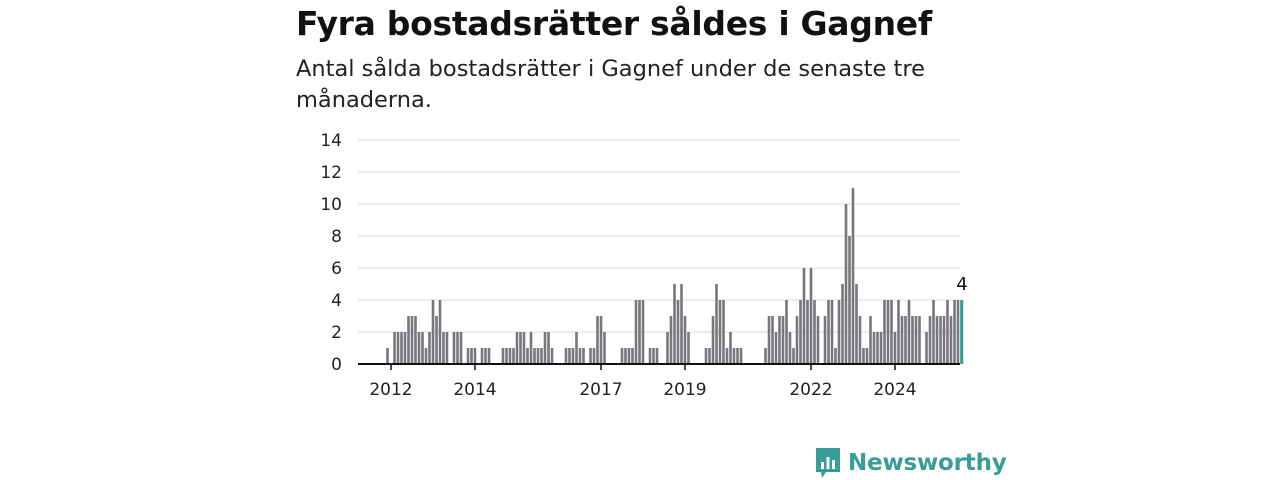  What do you see at coordinates (643, 382) in the screenshot?
I see `x-axis-ticks: 2012 2014 2017 2019 2022 2024` at bounding box center [643, 382].